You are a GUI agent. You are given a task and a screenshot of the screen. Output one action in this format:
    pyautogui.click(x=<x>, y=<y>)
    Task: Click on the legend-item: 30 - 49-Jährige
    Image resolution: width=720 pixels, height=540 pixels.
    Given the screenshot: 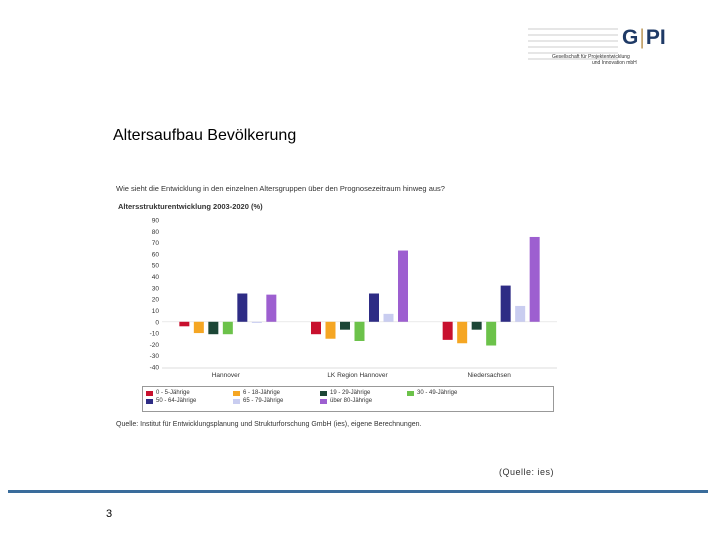 What is the action you would take?
    pyautogui.click(x=447, y=393)
    